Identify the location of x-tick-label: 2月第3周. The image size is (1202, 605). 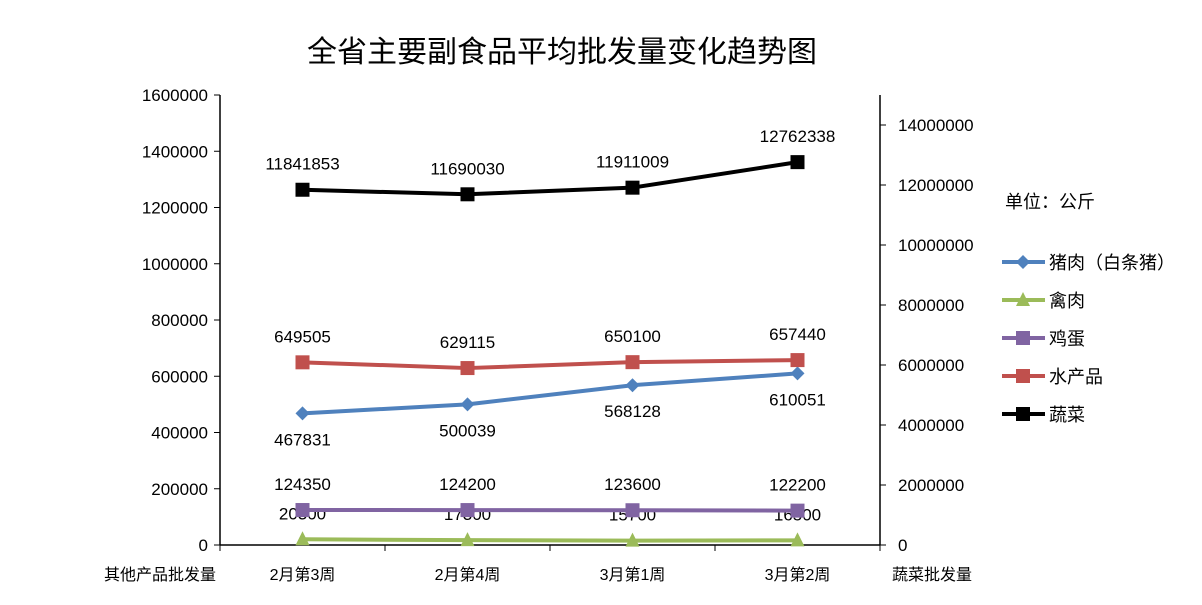
(303, 575).